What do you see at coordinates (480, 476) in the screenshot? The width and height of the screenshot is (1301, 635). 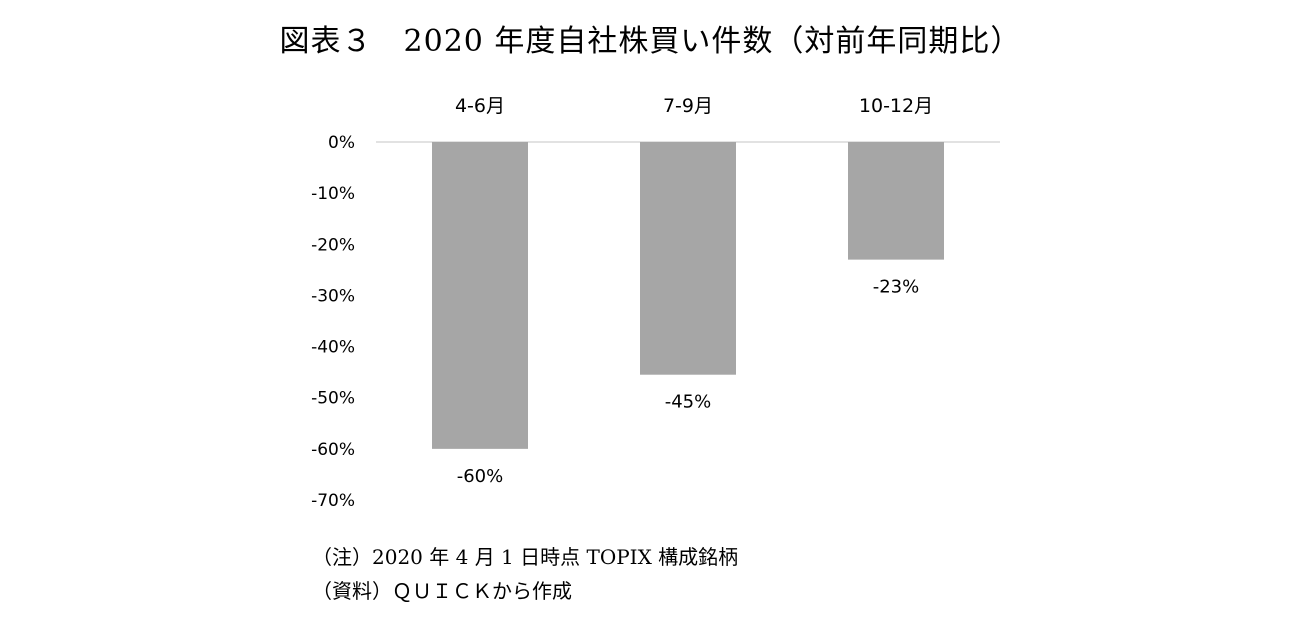 I see `data-label: -60%` at bounding box center [480, 476].